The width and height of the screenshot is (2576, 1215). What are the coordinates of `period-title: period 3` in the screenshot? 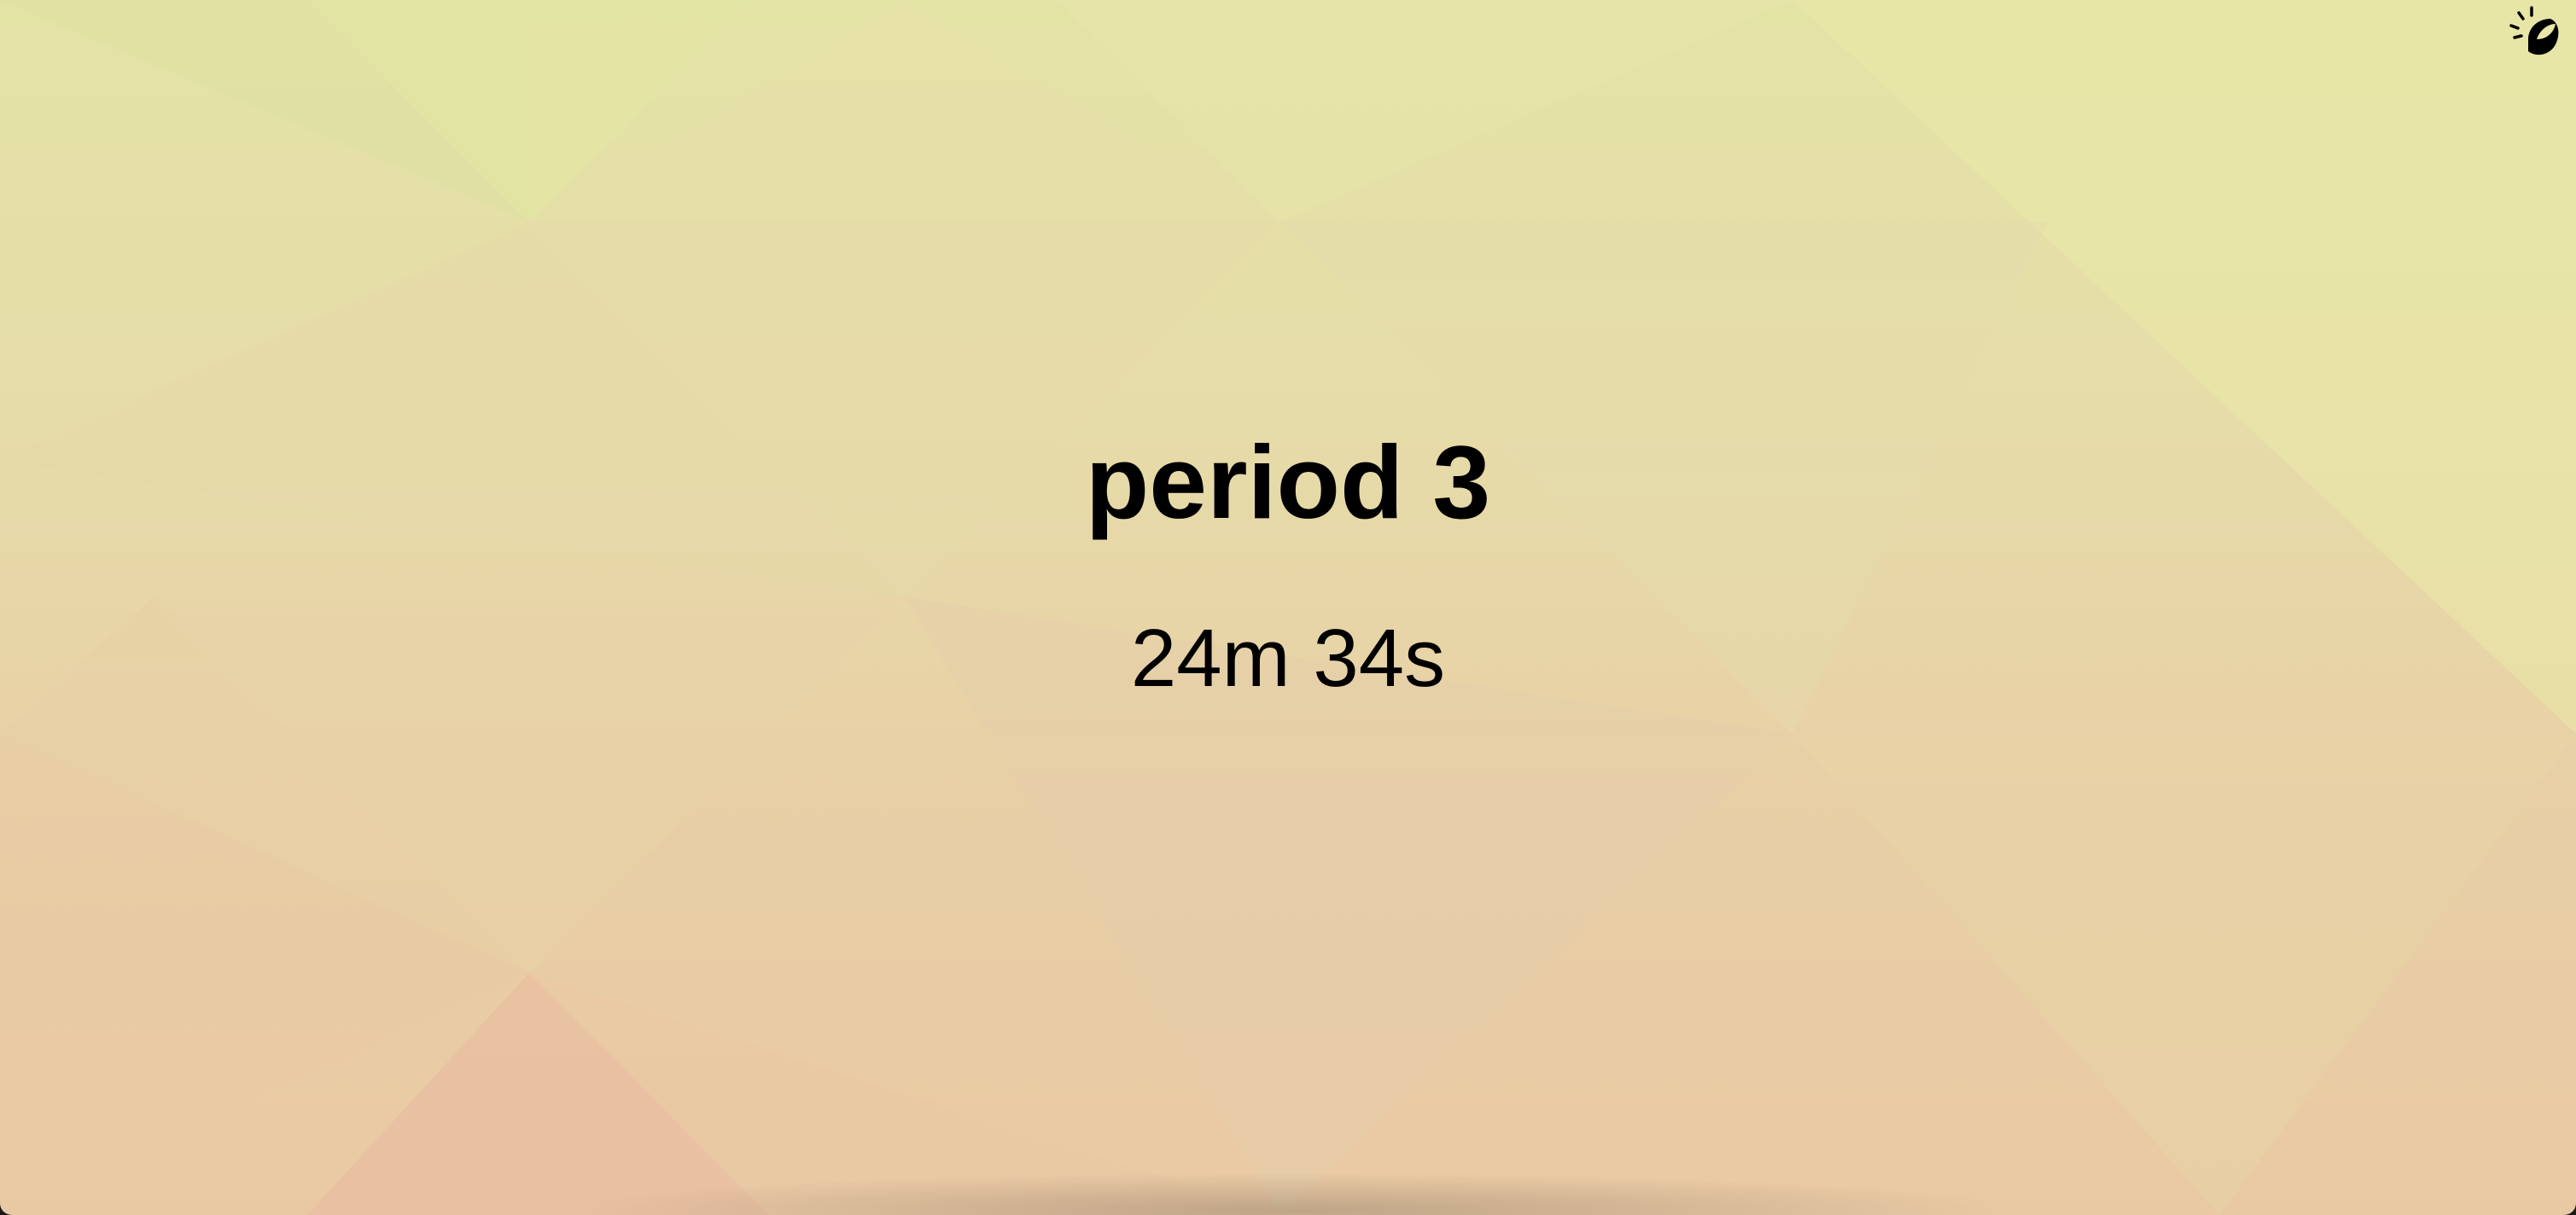 It's located at (1288, 482).